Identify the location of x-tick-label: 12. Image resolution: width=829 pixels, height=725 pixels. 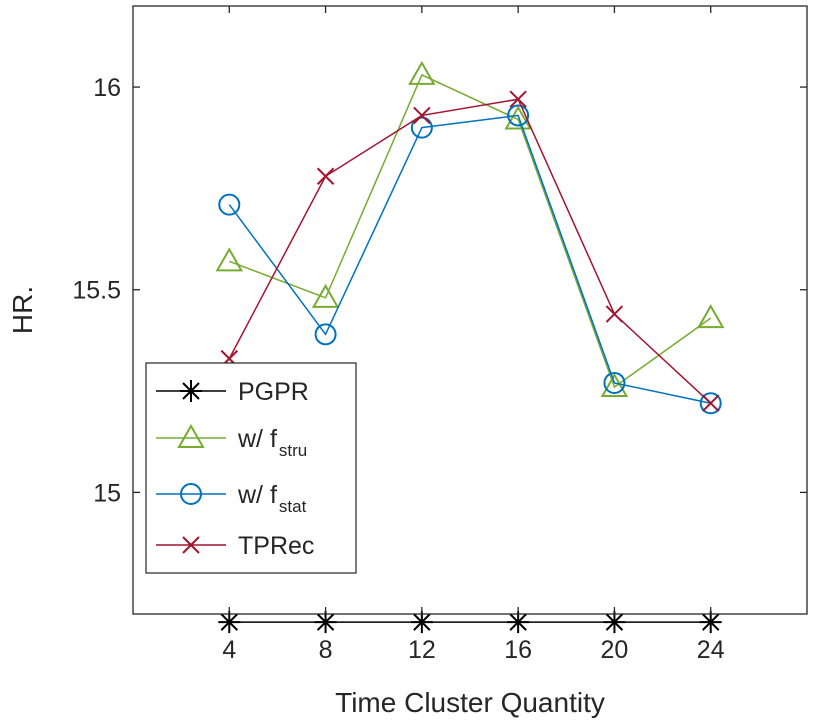
(422, 650).